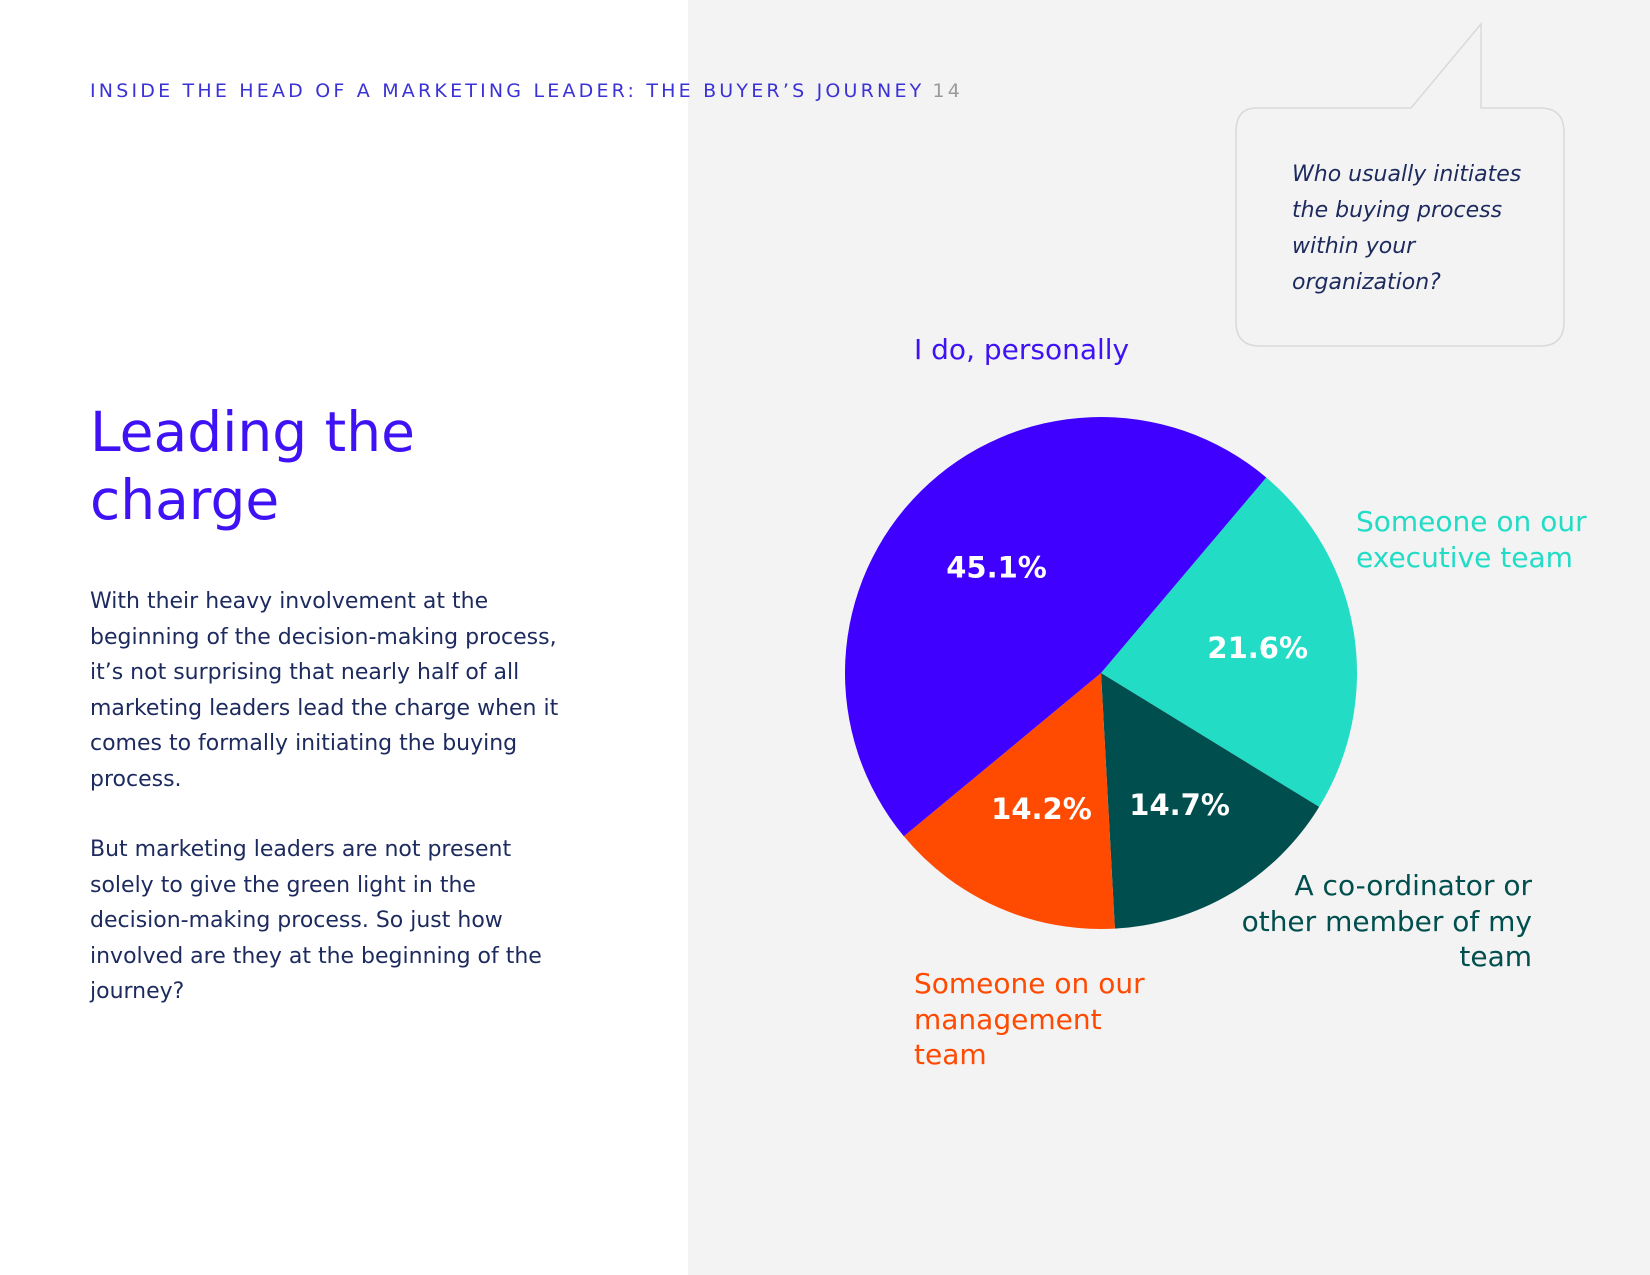  What do you see at coordinates (1022, 349) in the screenshot?
I see `label-i-do-personally: I do, personally` at bounding box center [1022, 349].